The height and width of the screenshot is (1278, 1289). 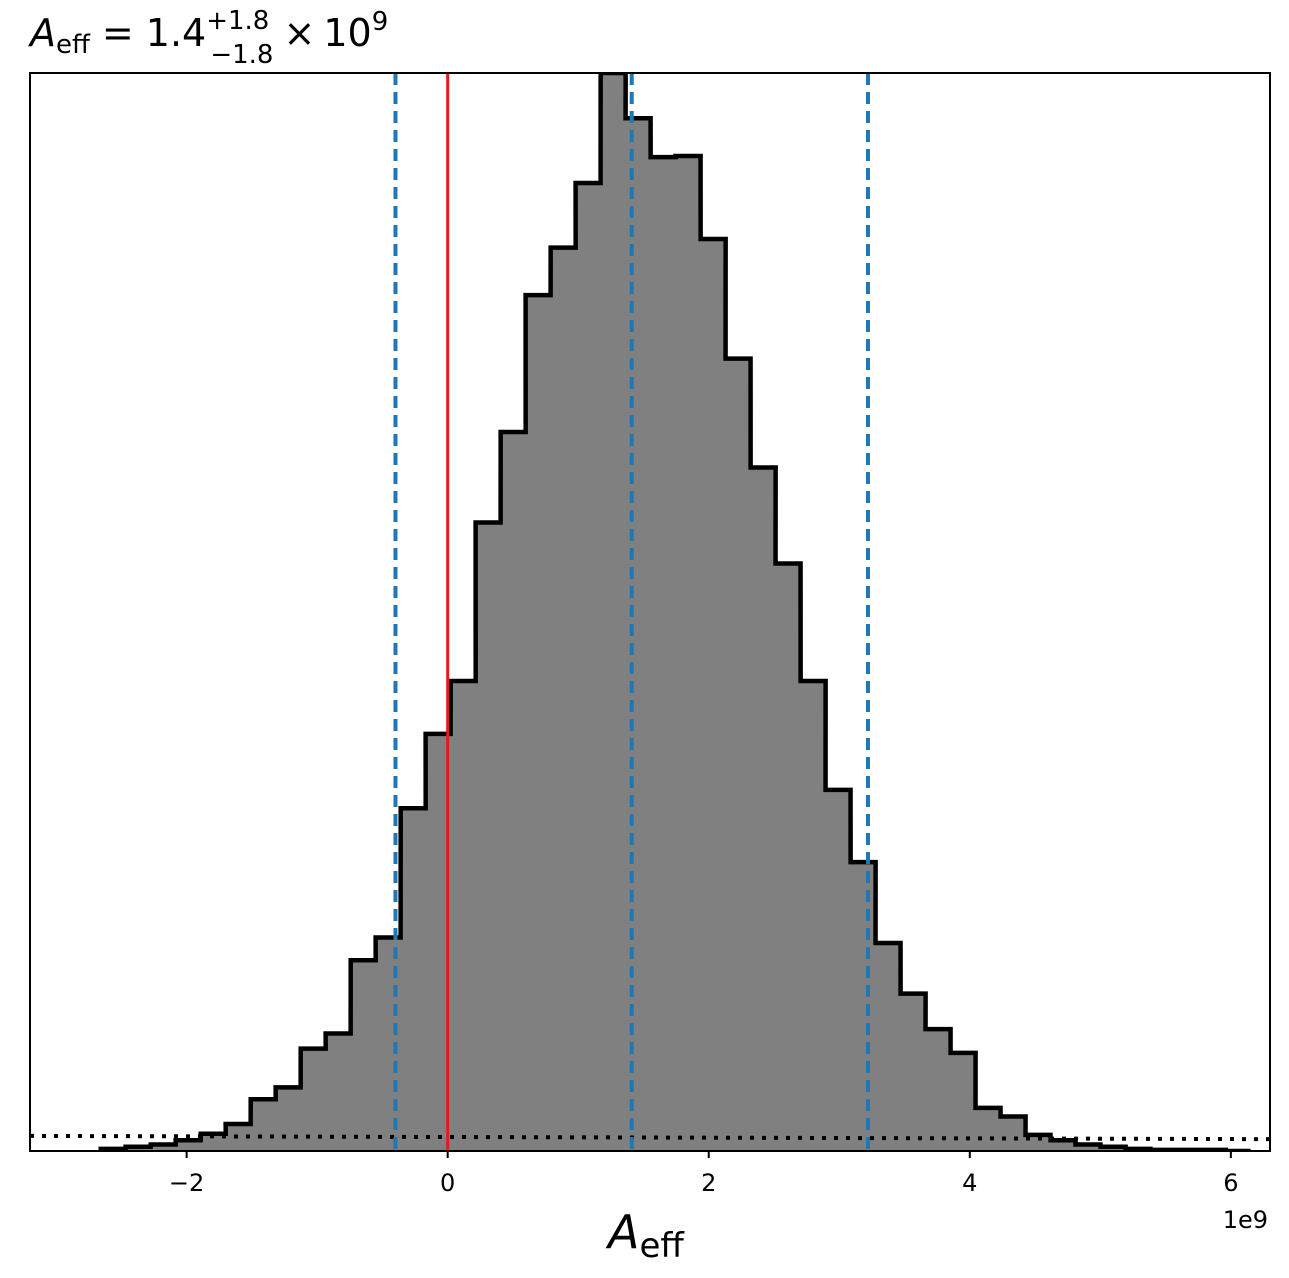 What do you see at coordinates (207, 38) in the screenshot?
I see `chart-title: Aeff = 1.4+1.8 −1.8 × 109` at bounding box center [207, 38].